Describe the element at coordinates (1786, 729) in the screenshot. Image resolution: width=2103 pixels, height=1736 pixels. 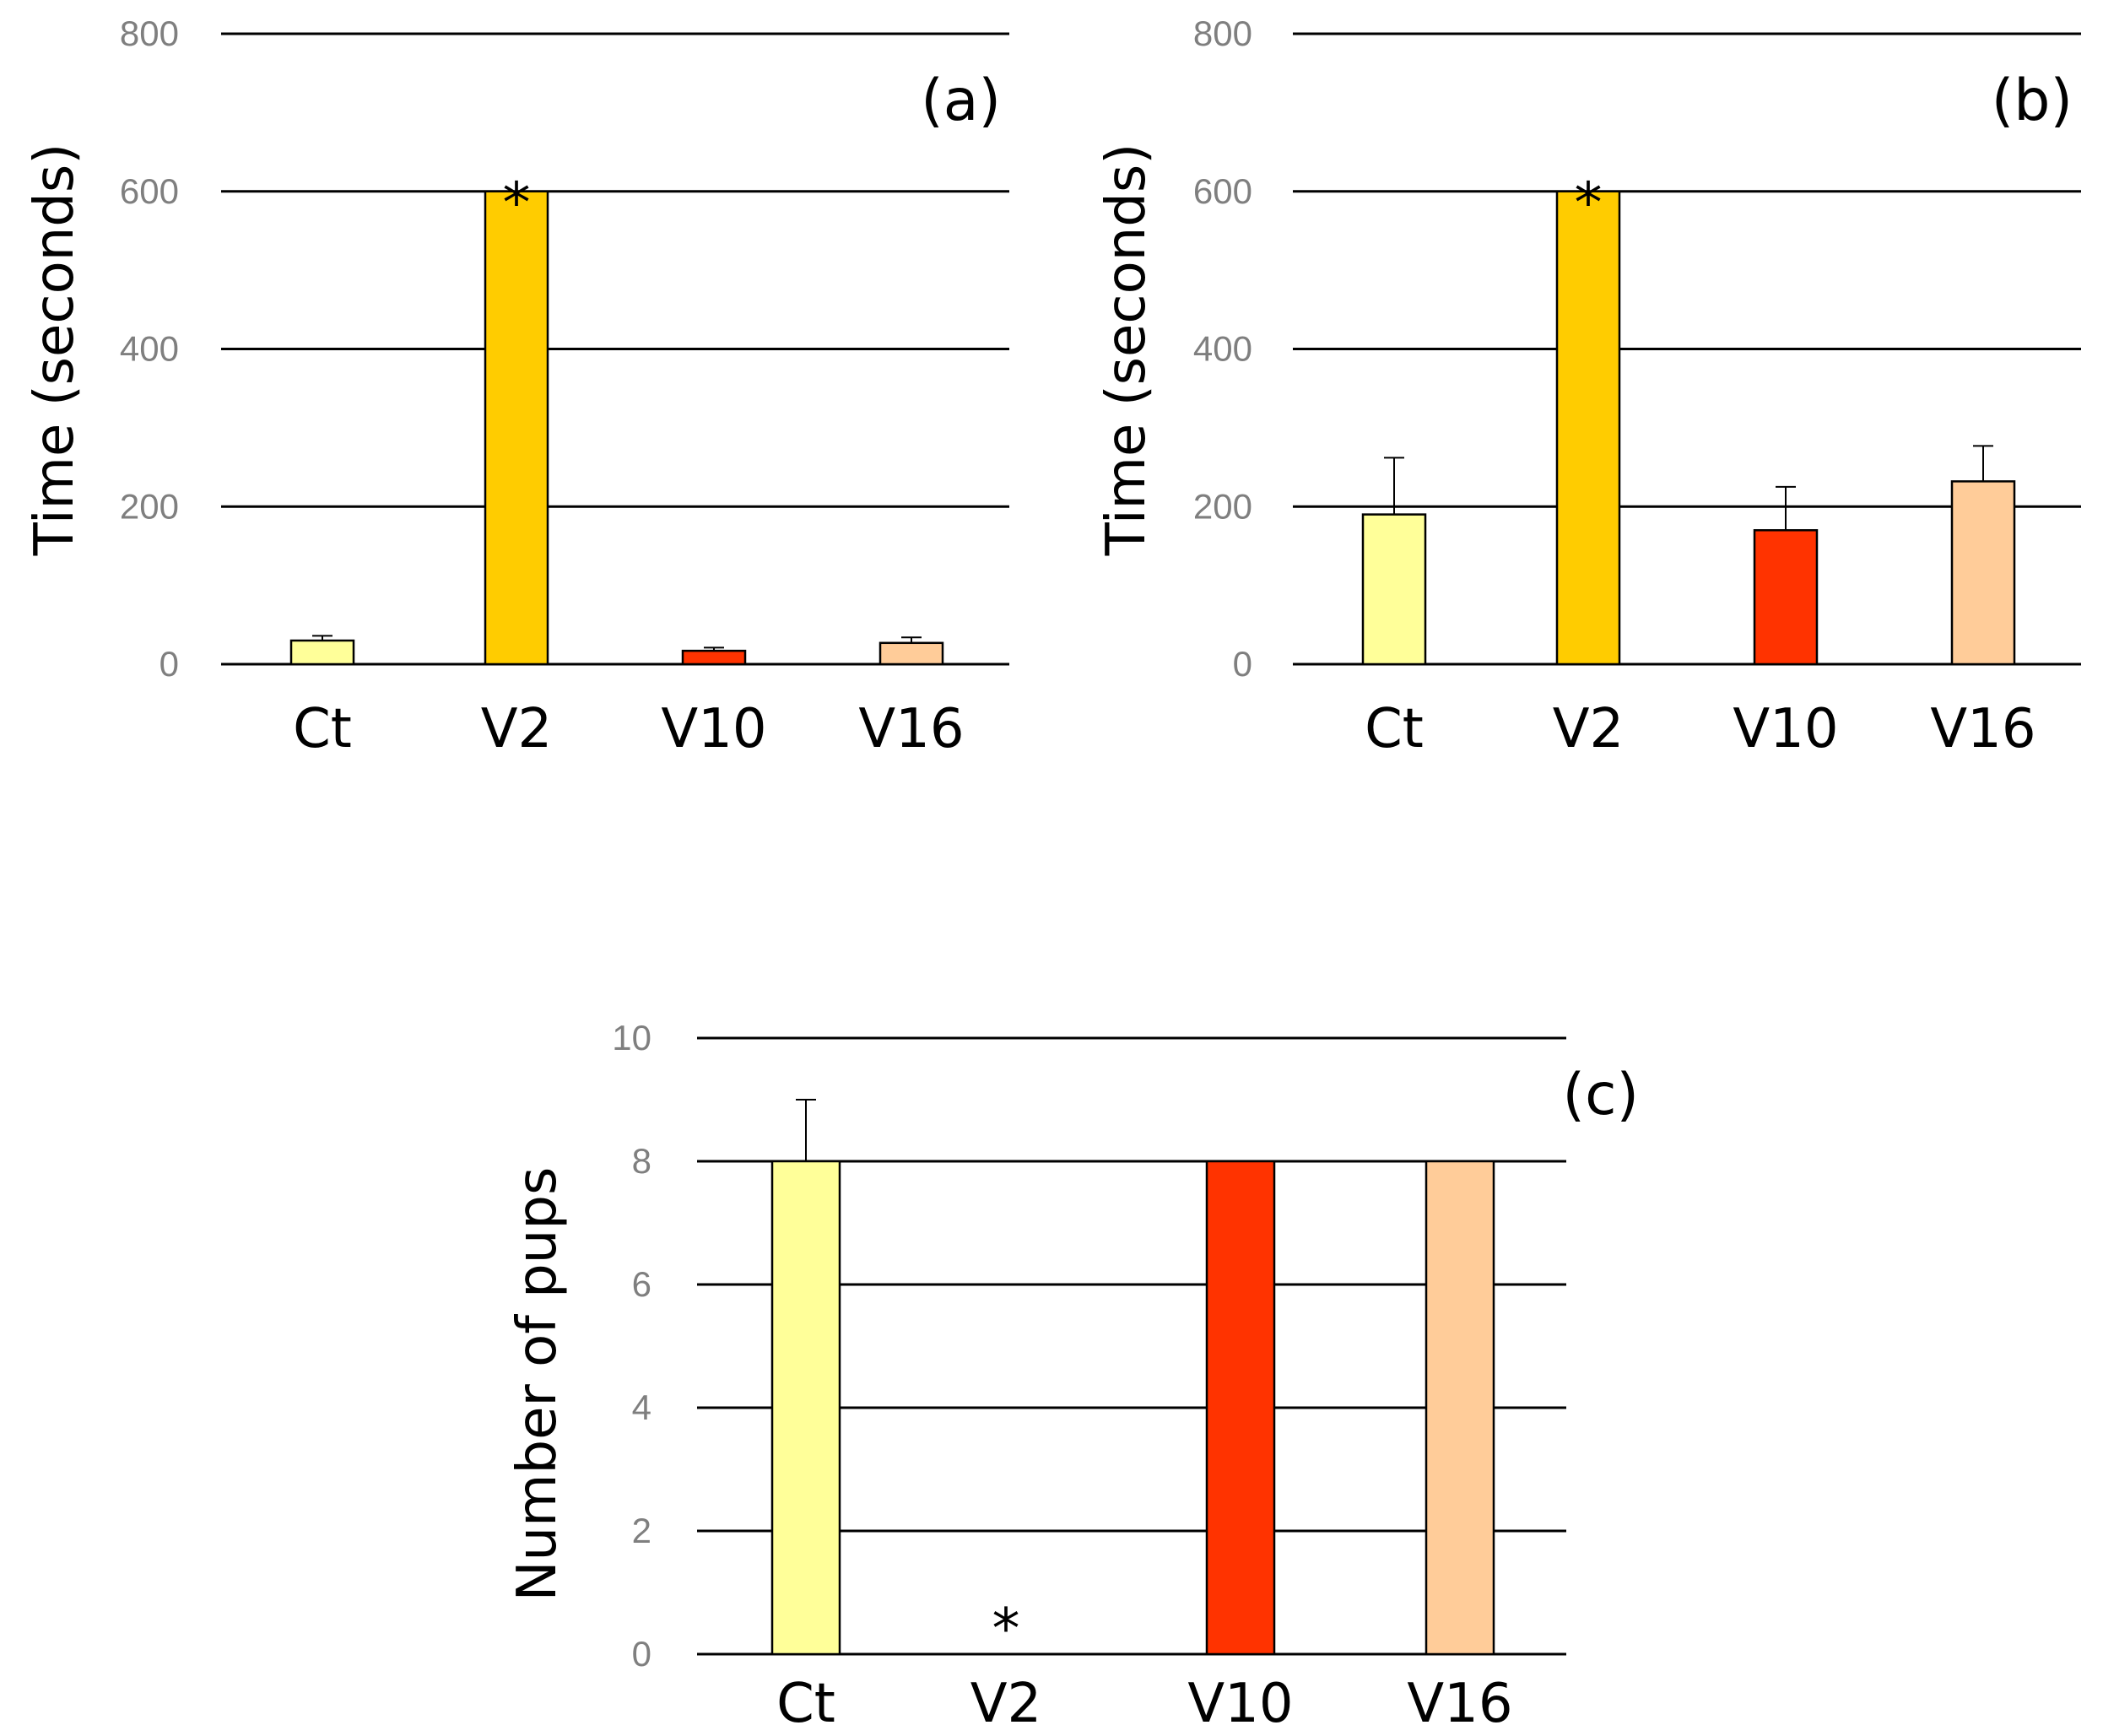
I see `category-label-b-v10: V10` at that location.